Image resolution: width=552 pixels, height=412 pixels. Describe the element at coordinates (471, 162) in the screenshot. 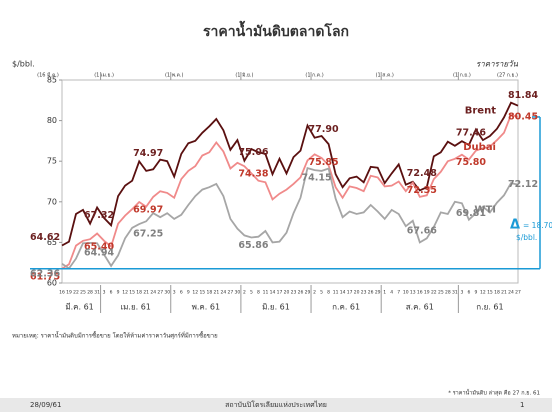

I see `value-label: 75.80` at that location.